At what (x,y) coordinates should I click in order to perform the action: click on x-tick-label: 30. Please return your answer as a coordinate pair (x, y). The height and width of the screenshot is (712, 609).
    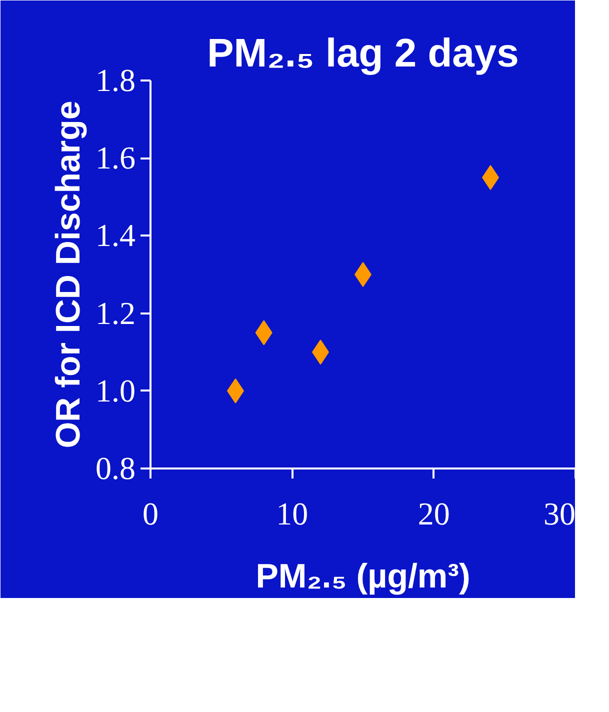
    Looking at the image, I should click on (560, 514).